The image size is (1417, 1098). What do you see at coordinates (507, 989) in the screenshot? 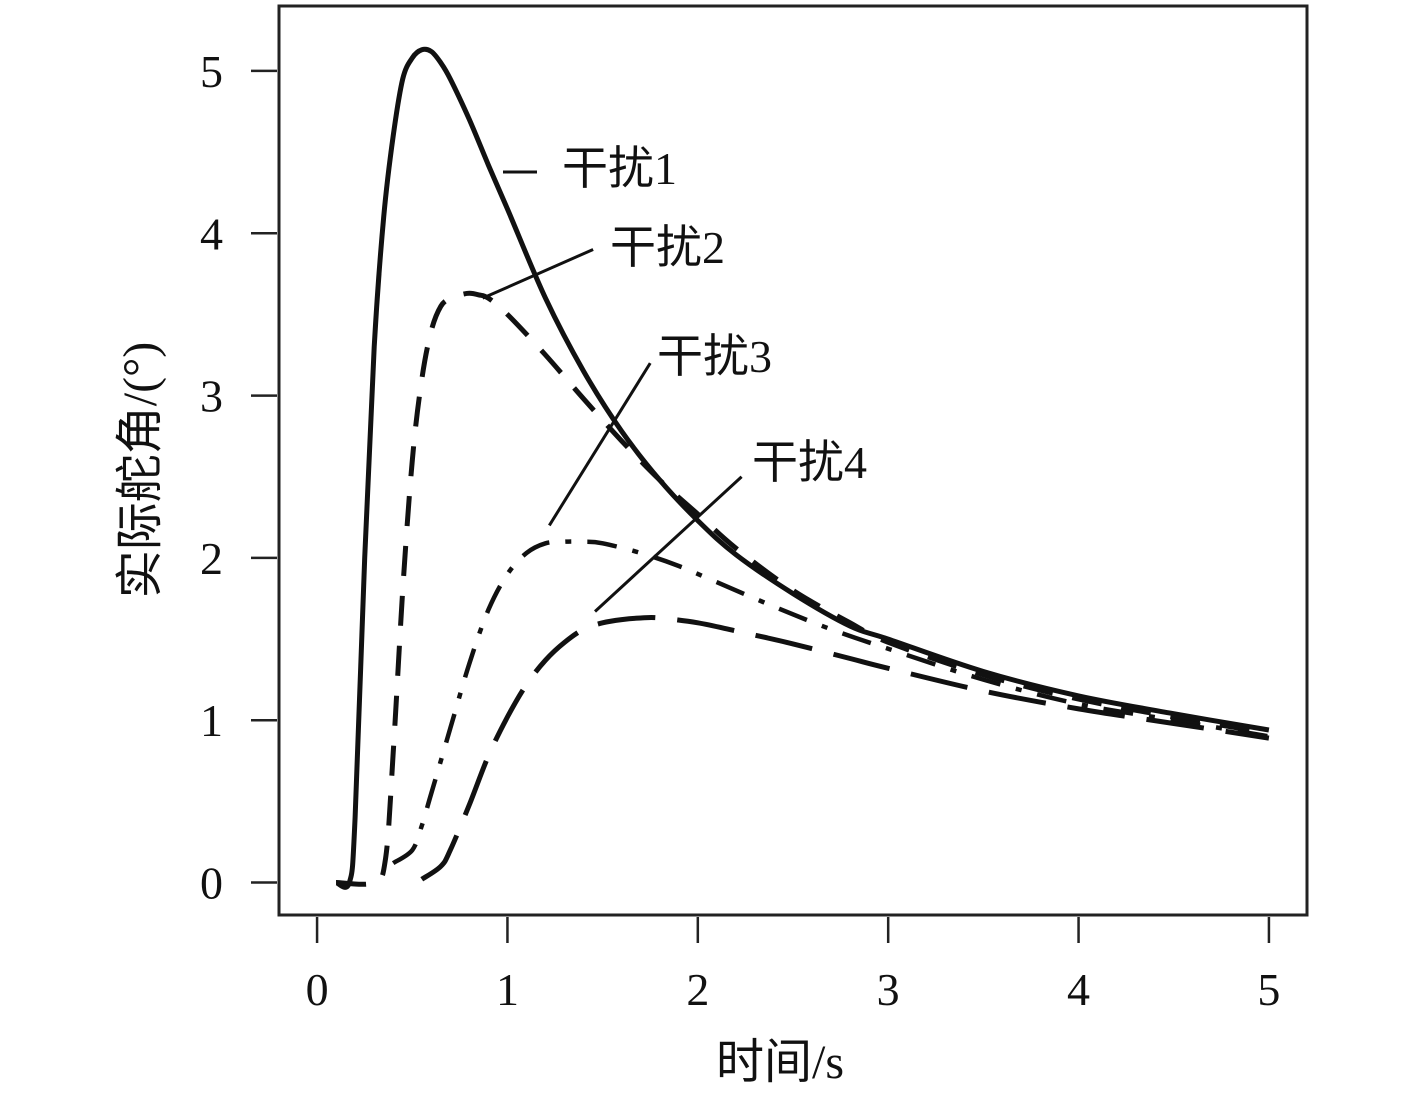
I see `x-tick-label: 1` at bounding box center [507, 989].